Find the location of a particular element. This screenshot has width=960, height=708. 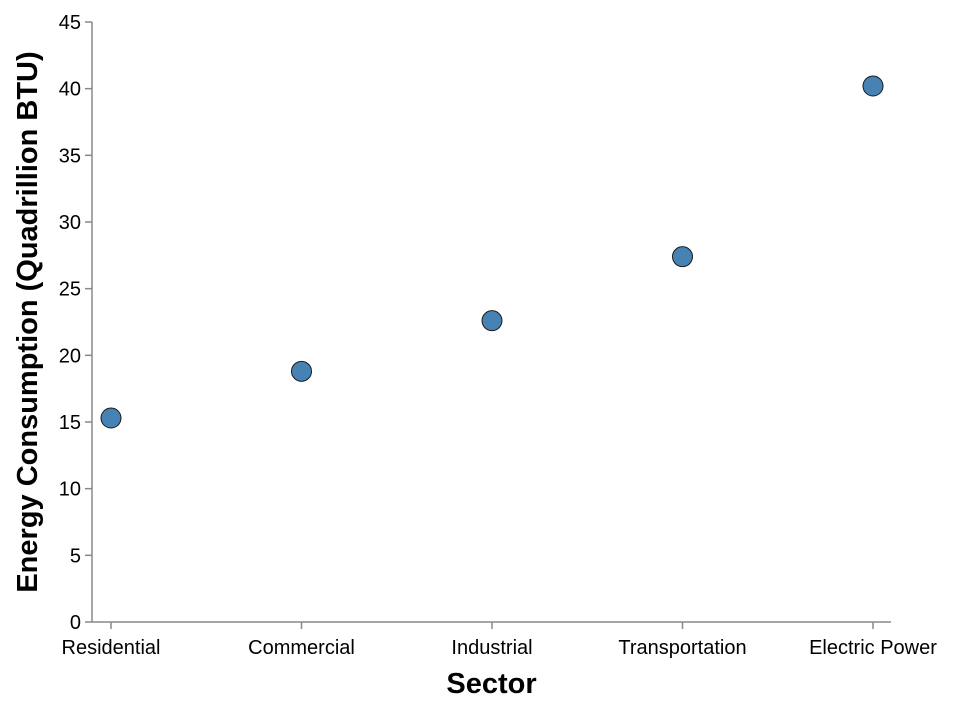

y-tick-label: 20 is located at coordinates (70, 356).